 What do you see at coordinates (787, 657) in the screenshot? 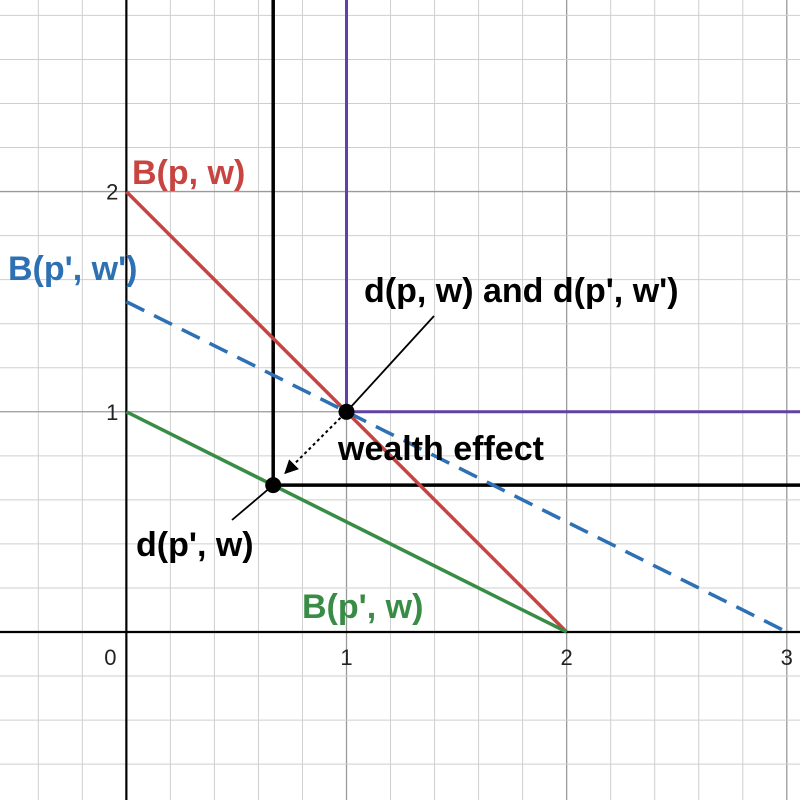
I see `x-tick-label: 3` at bounding box center [787, 657].